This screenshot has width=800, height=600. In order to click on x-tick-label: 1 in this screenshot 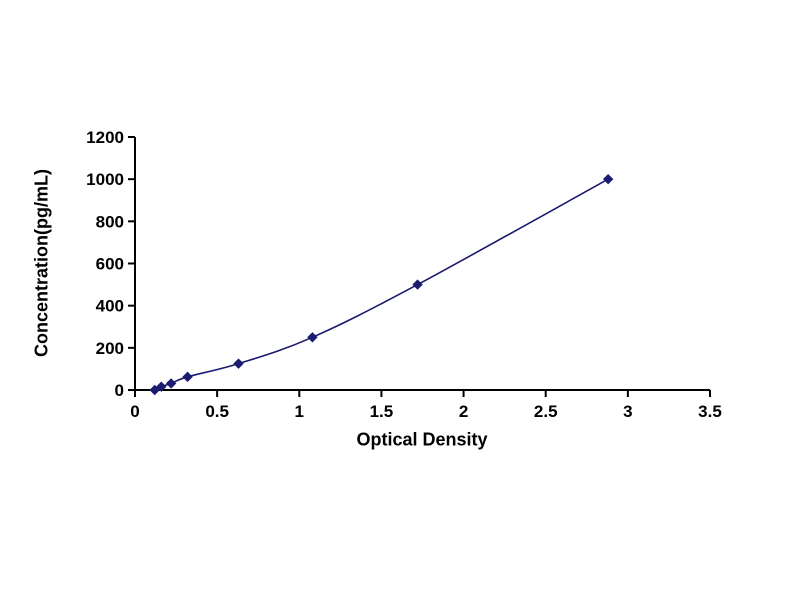, I will do `click(299, 411)`.